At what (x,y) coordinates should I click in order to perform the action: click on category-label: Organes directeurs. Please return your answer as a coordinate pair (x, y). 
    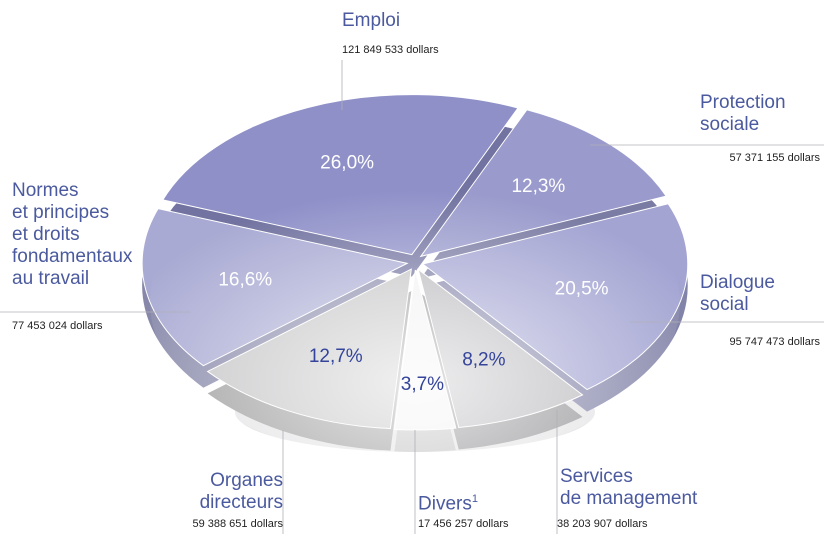
    Looking at the image, I should click on (241, 492).